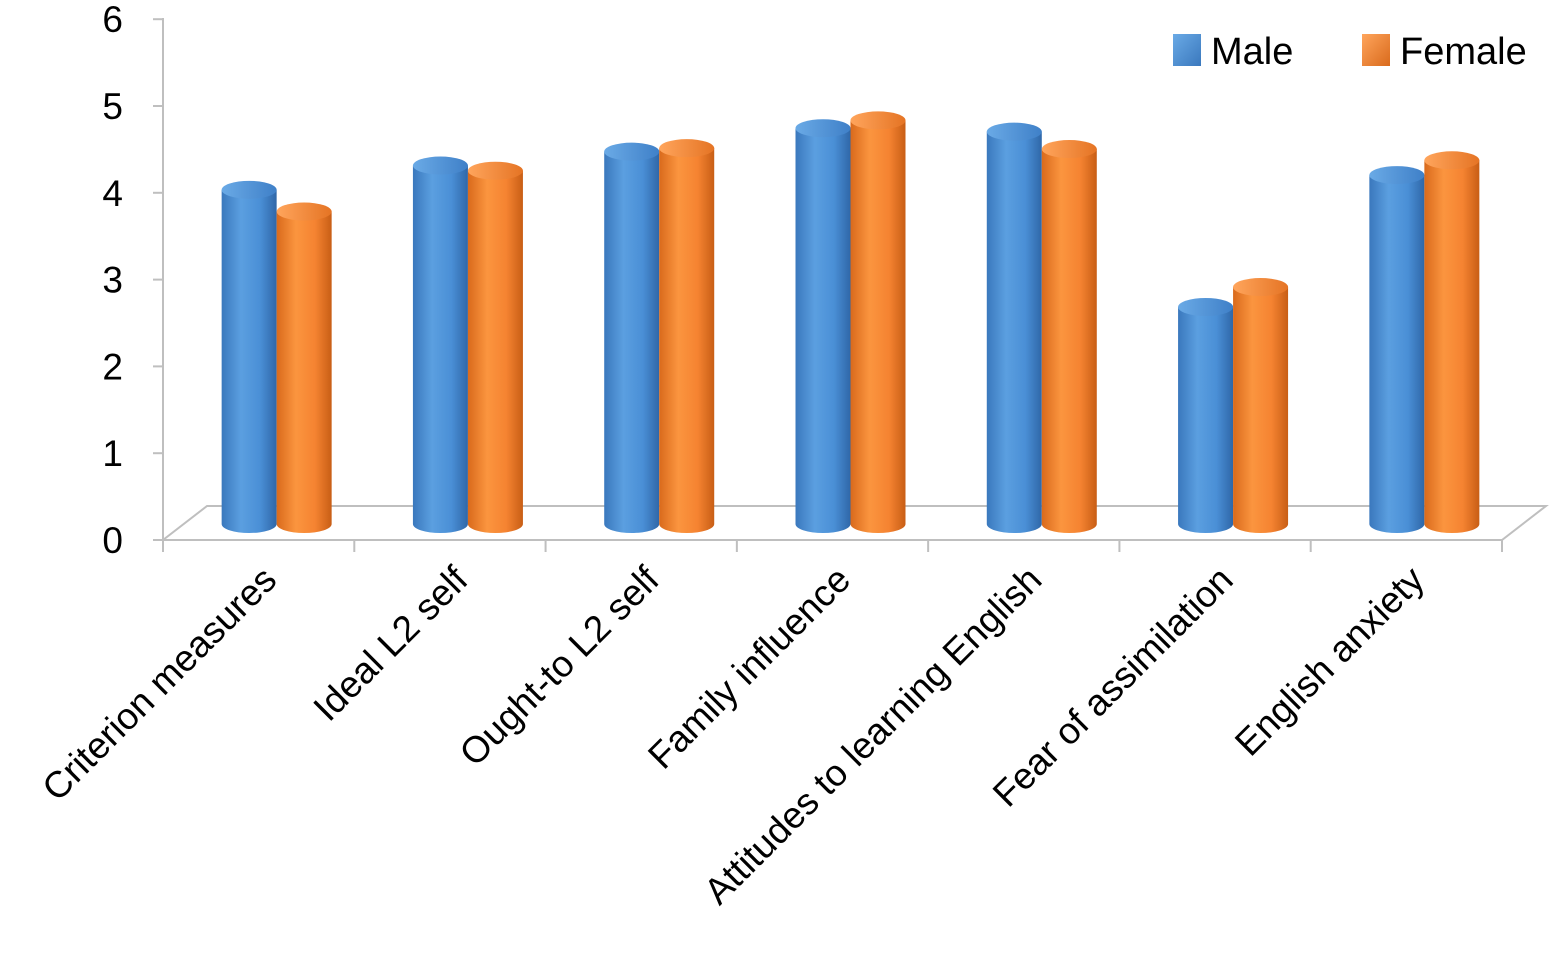 The image size is (1559, 978). What do you see at coordinates (112, 453) in the screenshot?
I see `y-tick-label: 1` at bounding box center [112, 453].